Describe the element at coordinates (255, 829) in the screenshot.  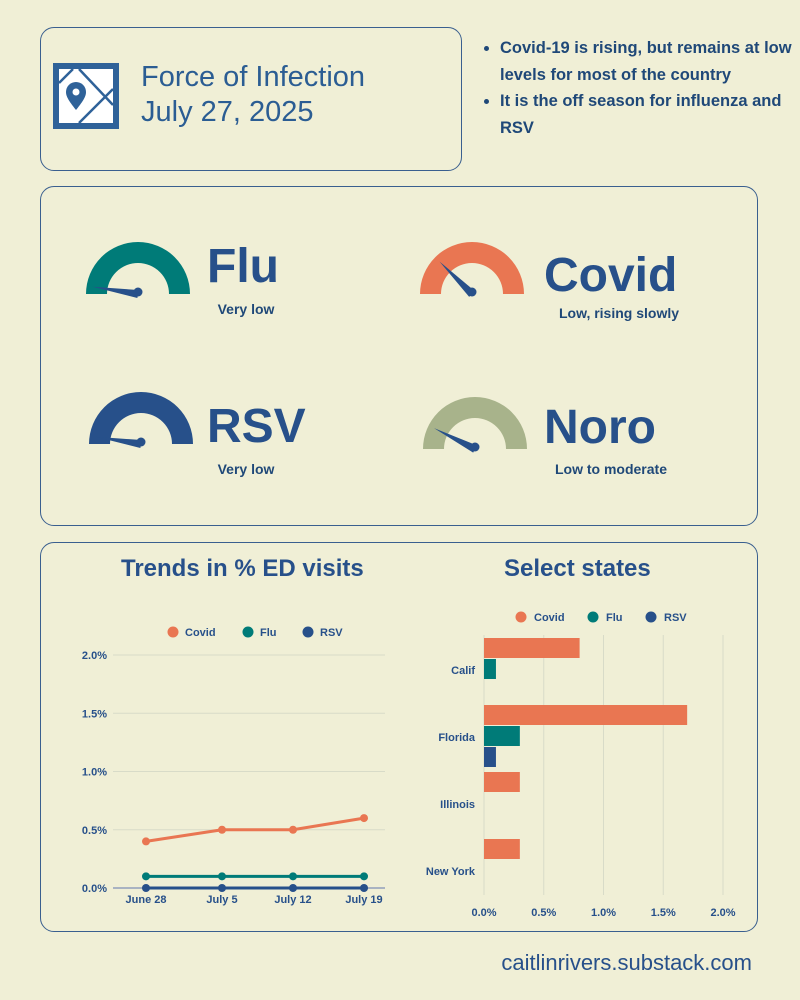
I see `series-line-covid` at that location.